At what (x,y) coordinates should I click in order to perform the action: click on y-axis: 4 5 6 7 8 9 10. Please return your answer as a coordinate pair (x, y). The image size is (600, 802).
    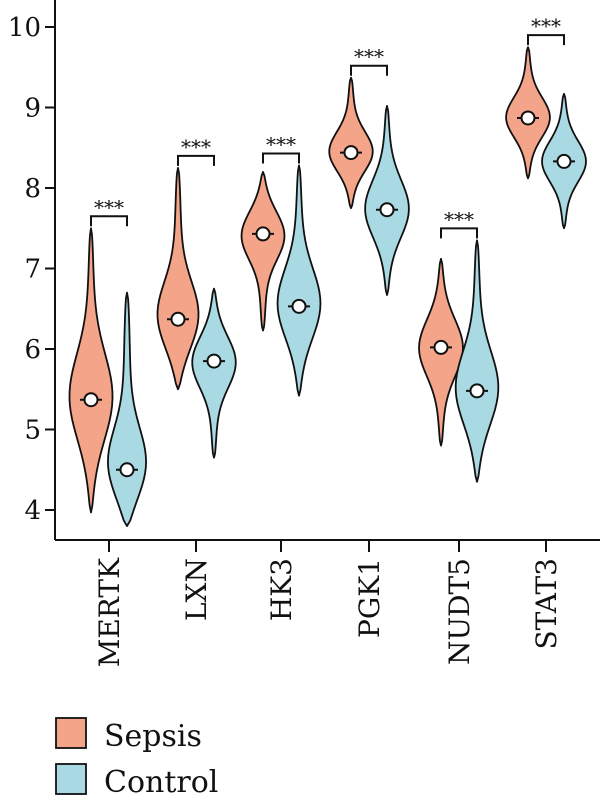
    Looking at the image, I should click on (32, 270).